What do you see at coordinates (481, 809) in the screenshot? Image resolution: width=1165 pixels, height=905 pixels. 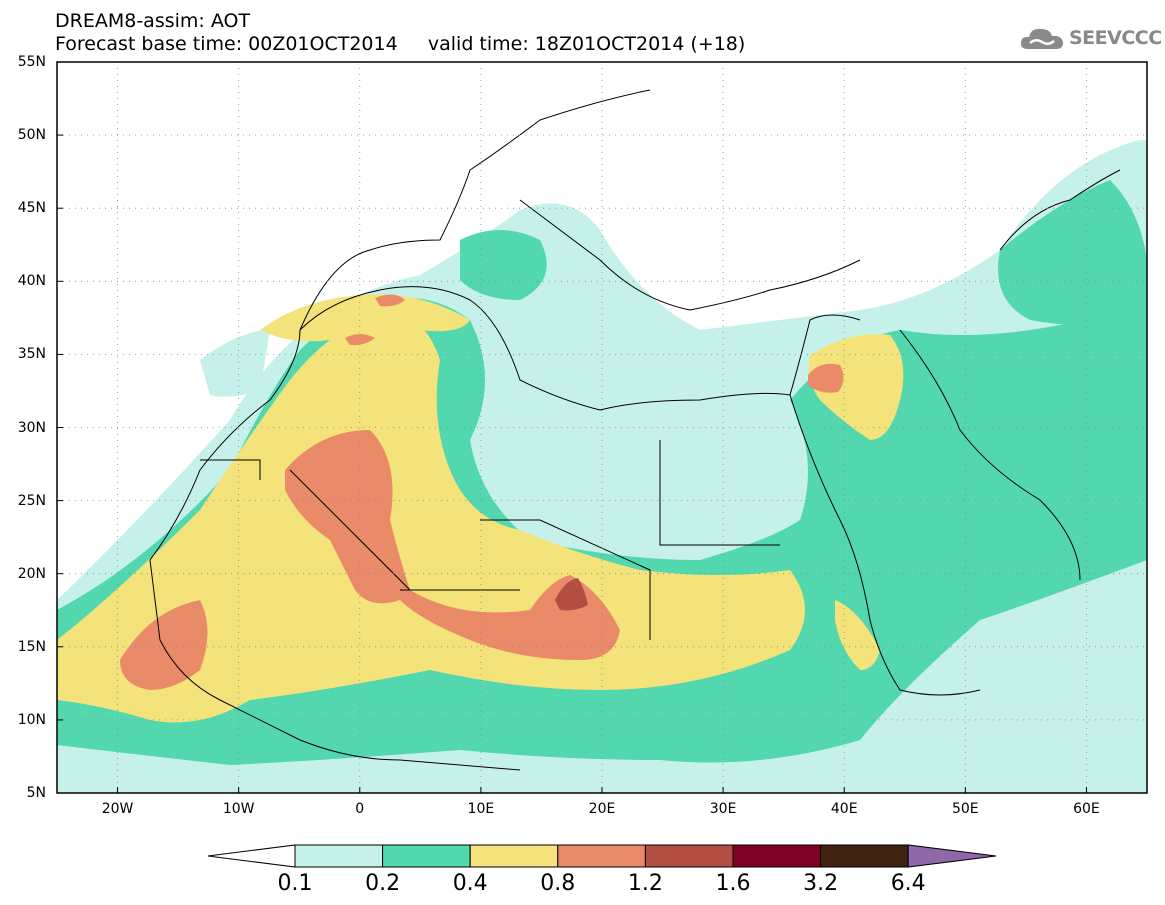 I see `lon-label: 10E` at bounding box center [481, 809].